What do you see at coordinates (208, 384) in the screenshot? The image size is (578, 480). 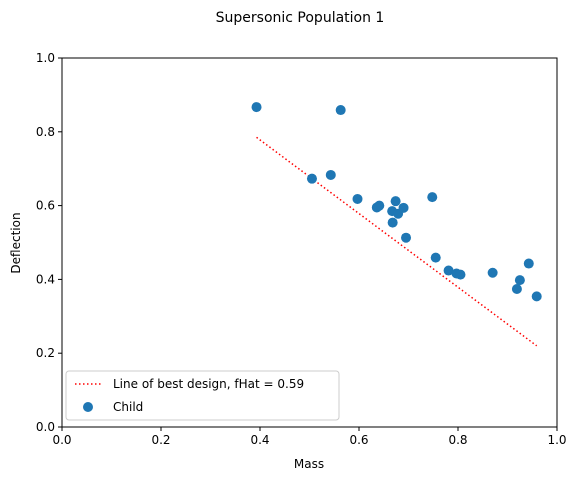 I see `legend-line-label: Line of best design, fHat = 0.59` at bounding box center [208, 384].